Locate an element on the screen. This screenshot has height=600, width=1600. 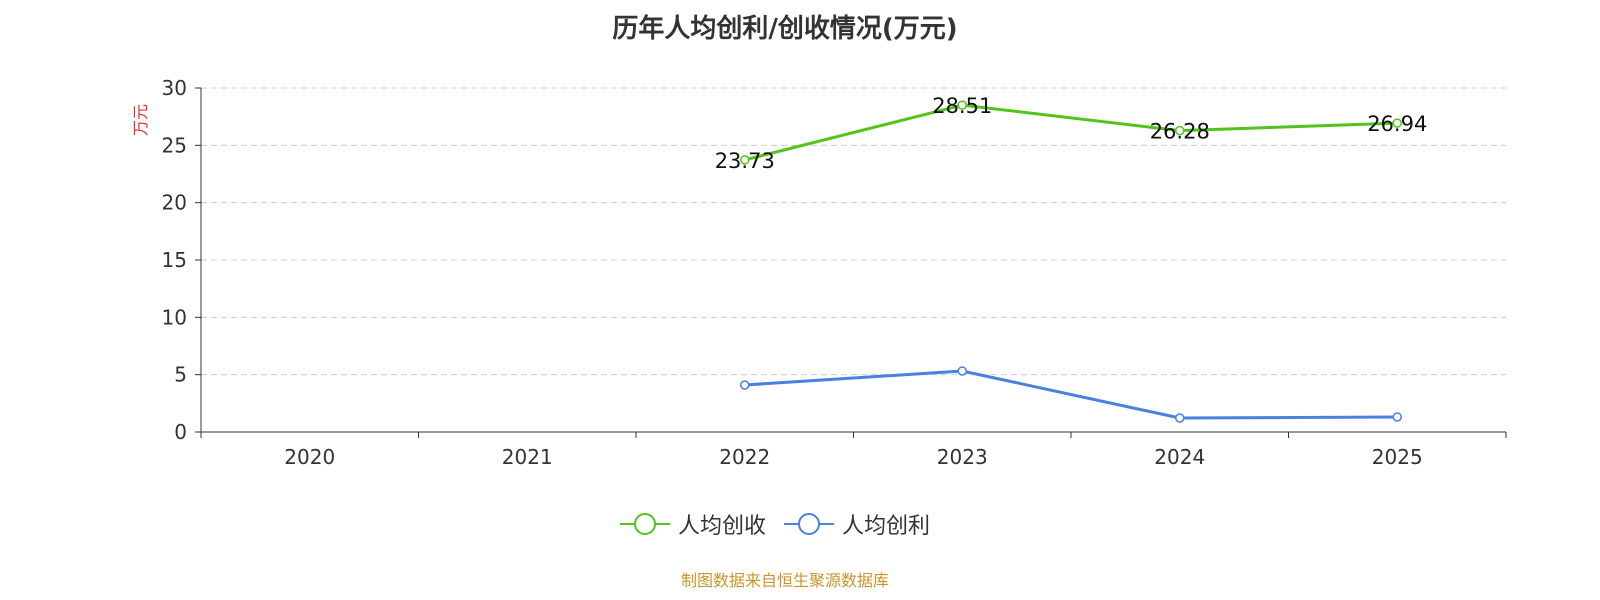
legend-item-profit: 人均创利 is located at coordinates (857, 524).